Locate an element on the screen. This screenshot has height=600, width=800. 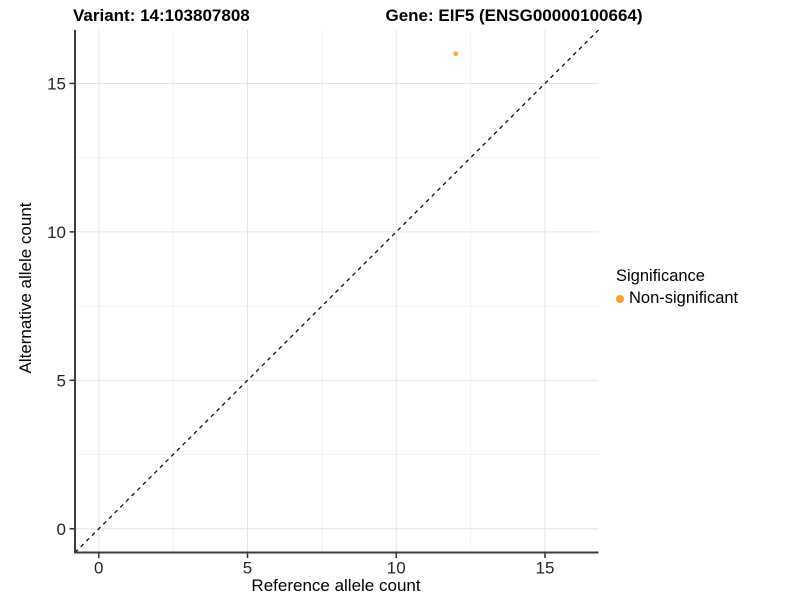
plot-title-variant: Variant: 14:103807808 is located at coordinates (161, 15).